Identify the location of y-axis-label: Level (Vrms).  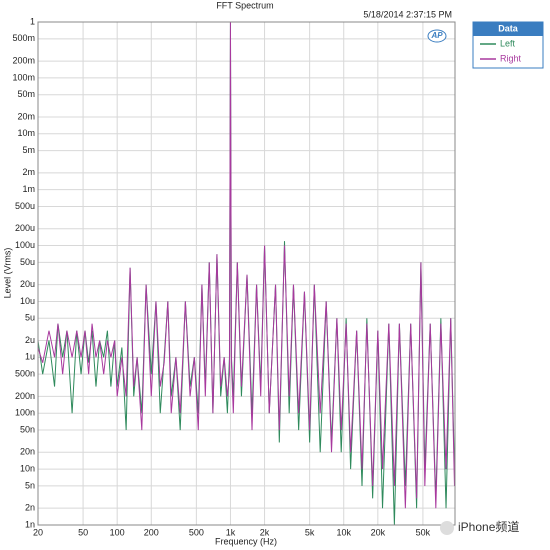
(7, 273).